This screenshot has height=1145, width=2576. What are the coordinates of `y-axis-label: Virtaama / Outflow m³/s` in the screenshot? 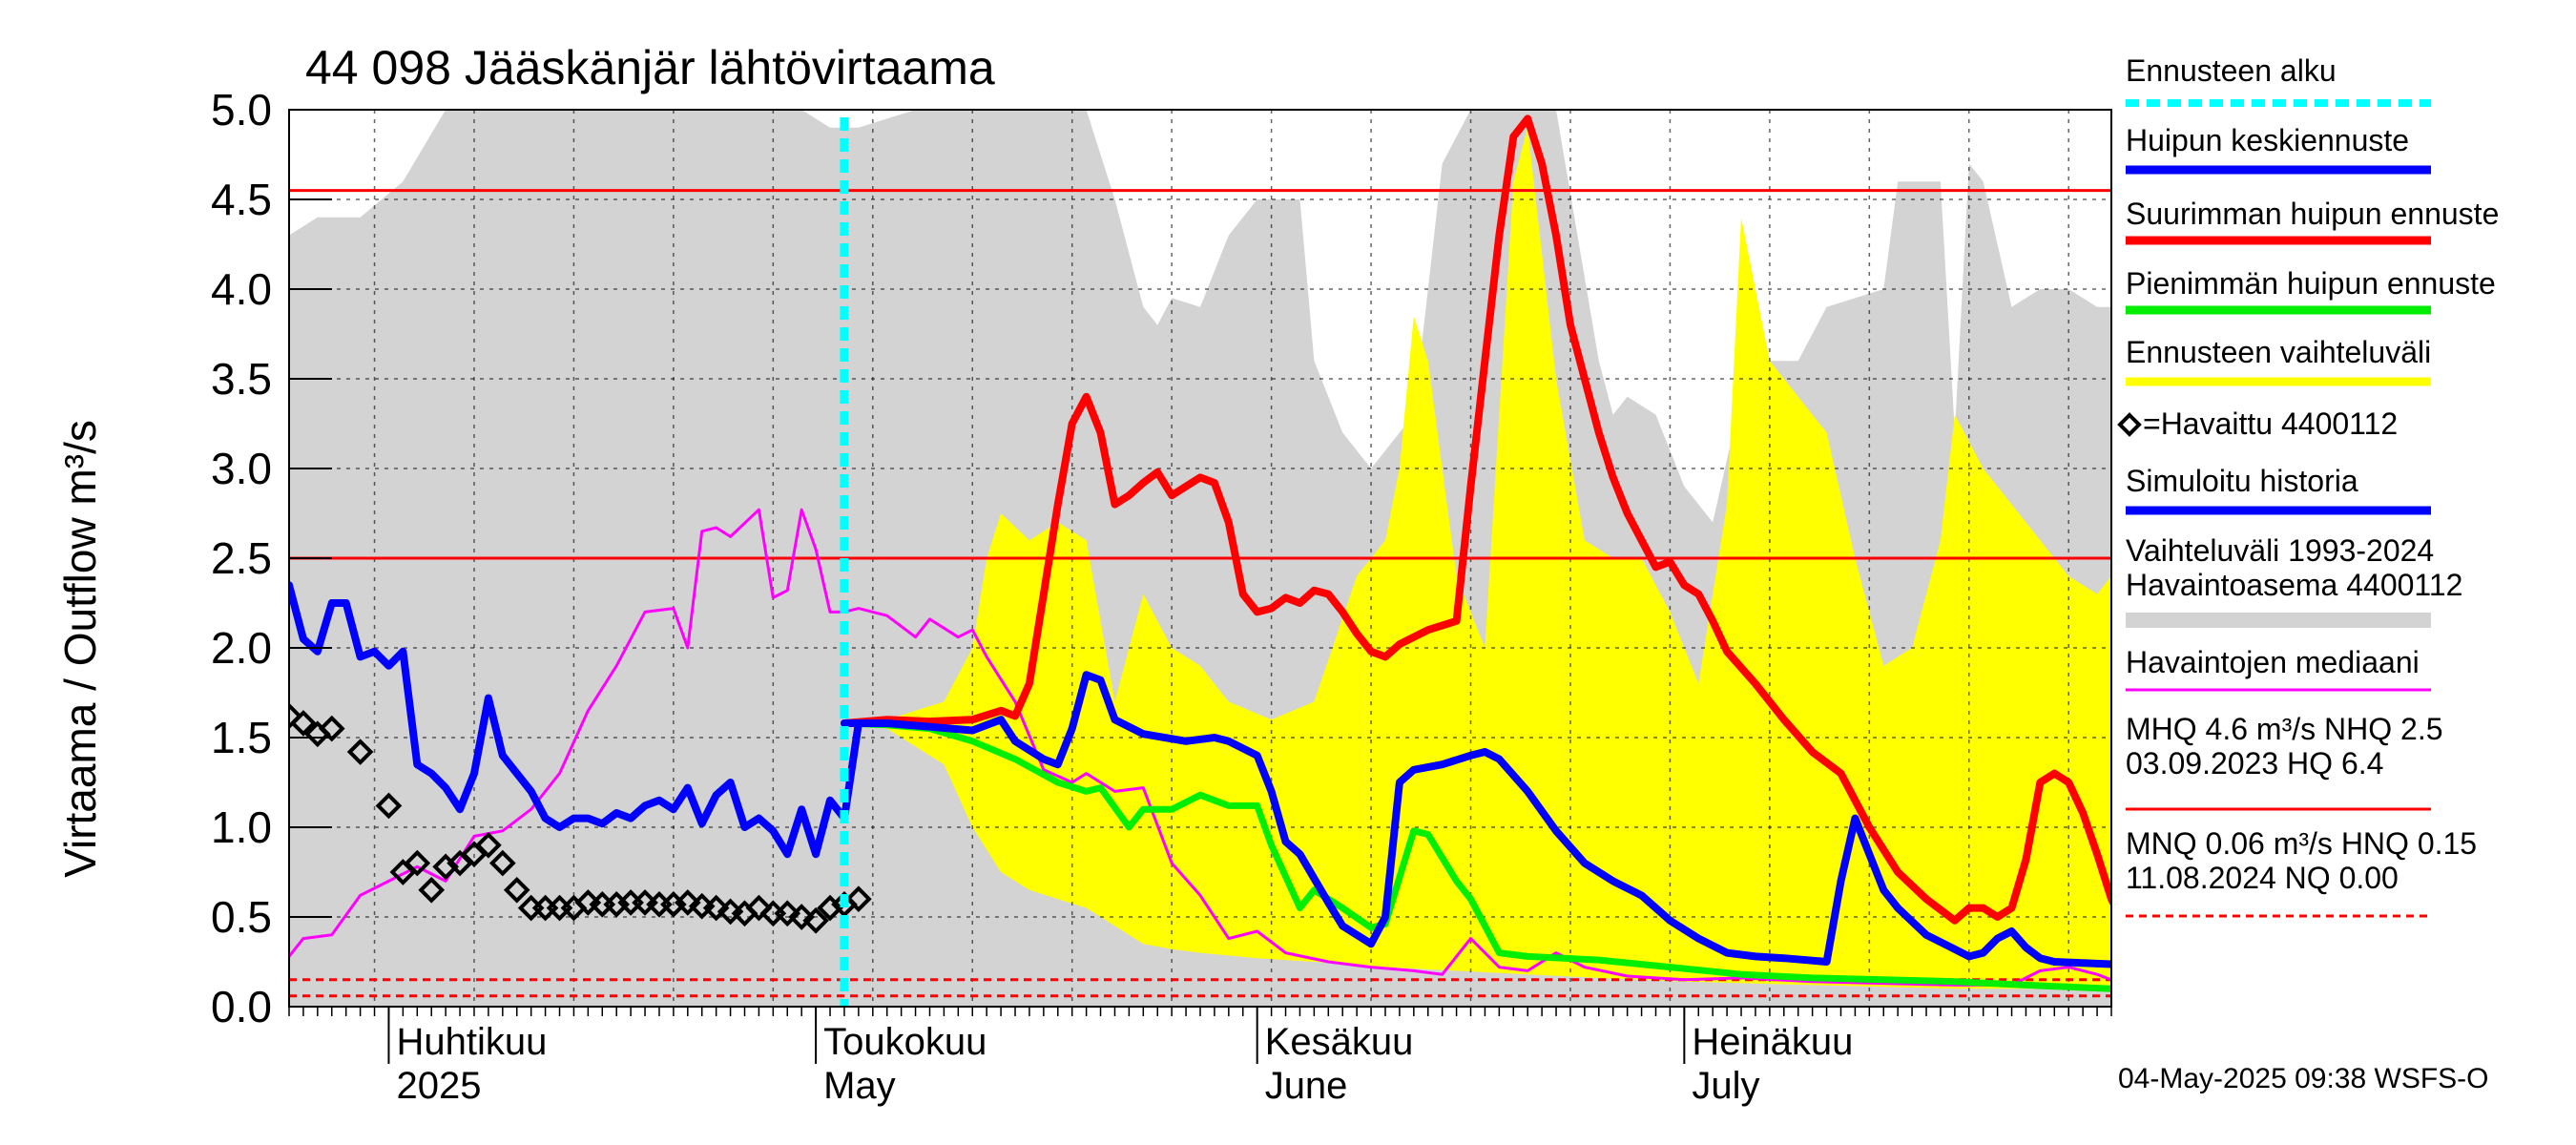 It's located at (80, 649).